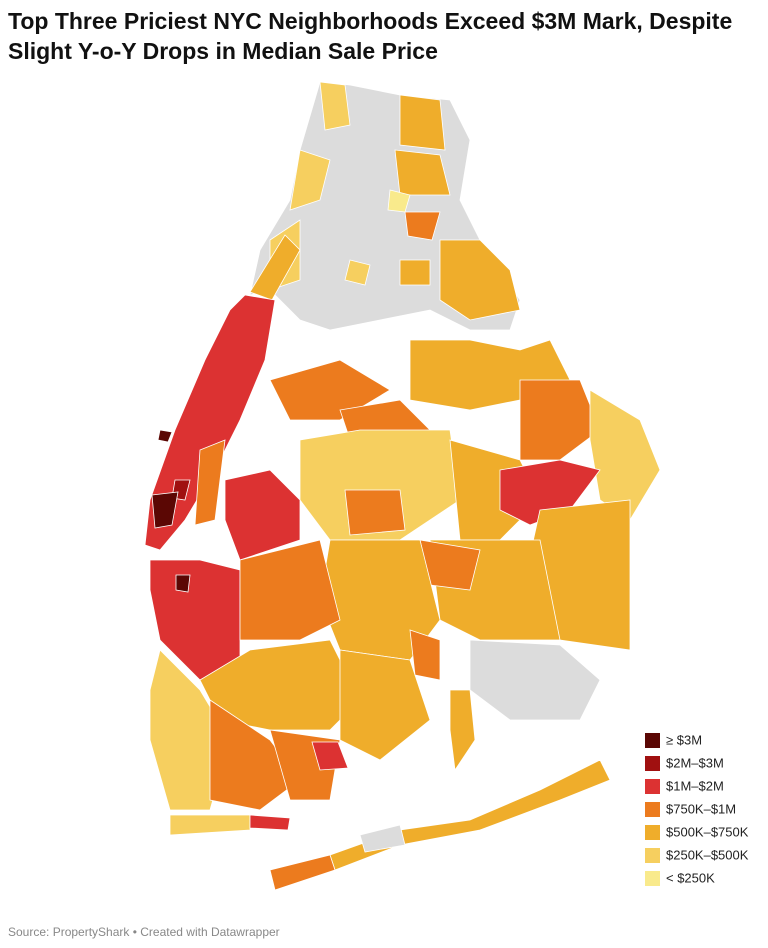 The image size is (768, 948). I want to click on legend-label: < $250K, so click(690, 877).